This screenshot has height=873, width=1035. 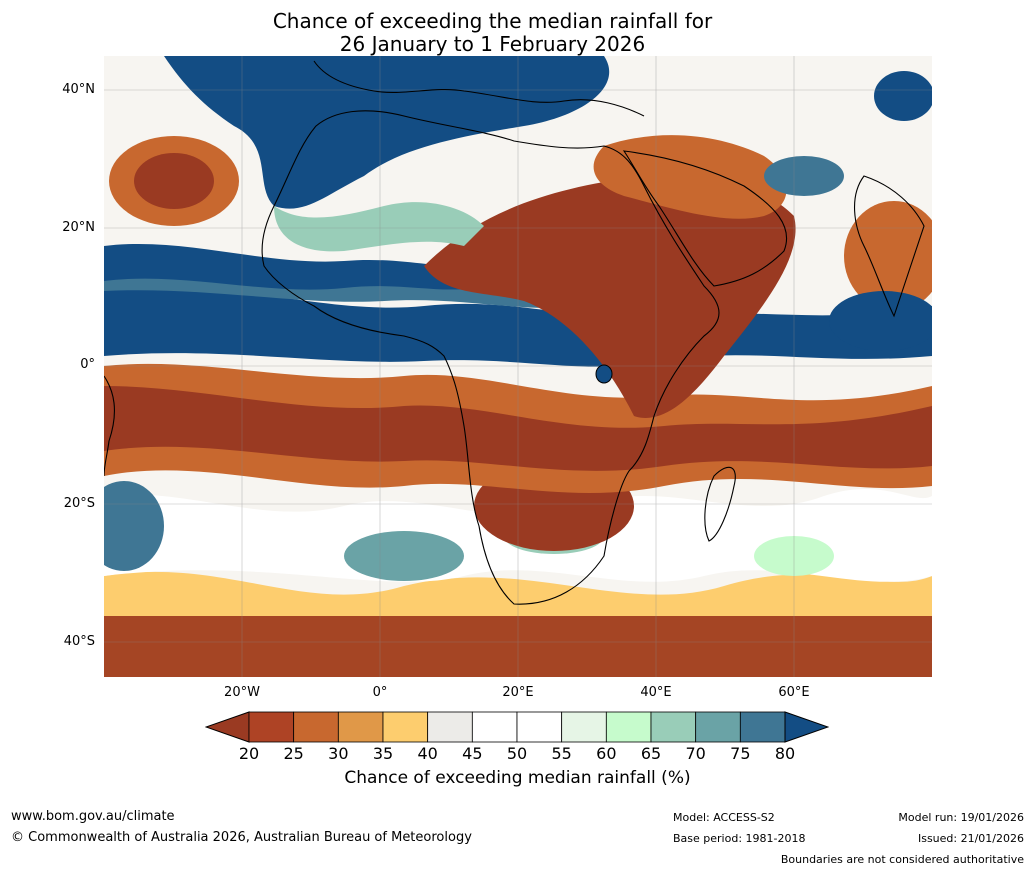 I want to click on gulf-wet-patch, so click(x=804, y=176).